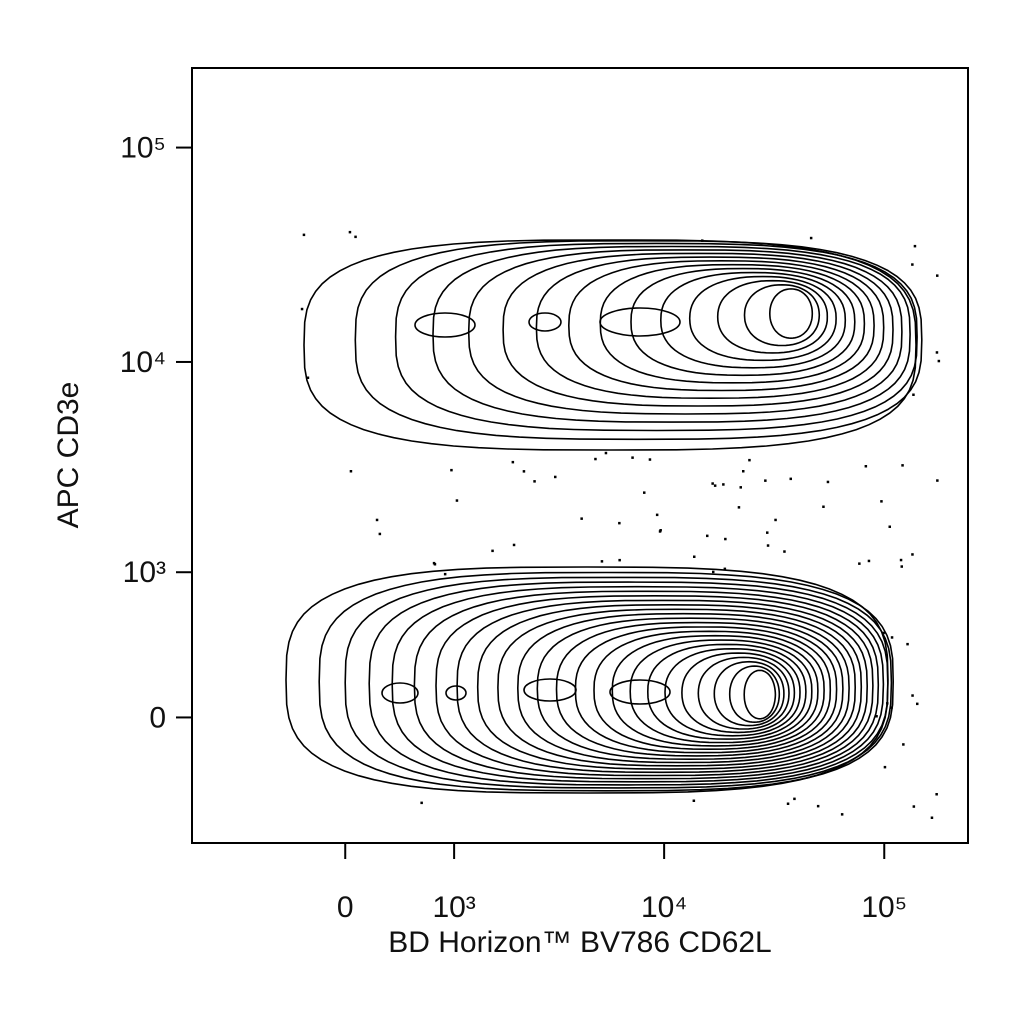 This screenshot has width=1024, height=1024. What do you see at coordinates (884, 907) in the screenshot?
I see `x-tick-label: 10⁵` at bounding box center [884, 907].